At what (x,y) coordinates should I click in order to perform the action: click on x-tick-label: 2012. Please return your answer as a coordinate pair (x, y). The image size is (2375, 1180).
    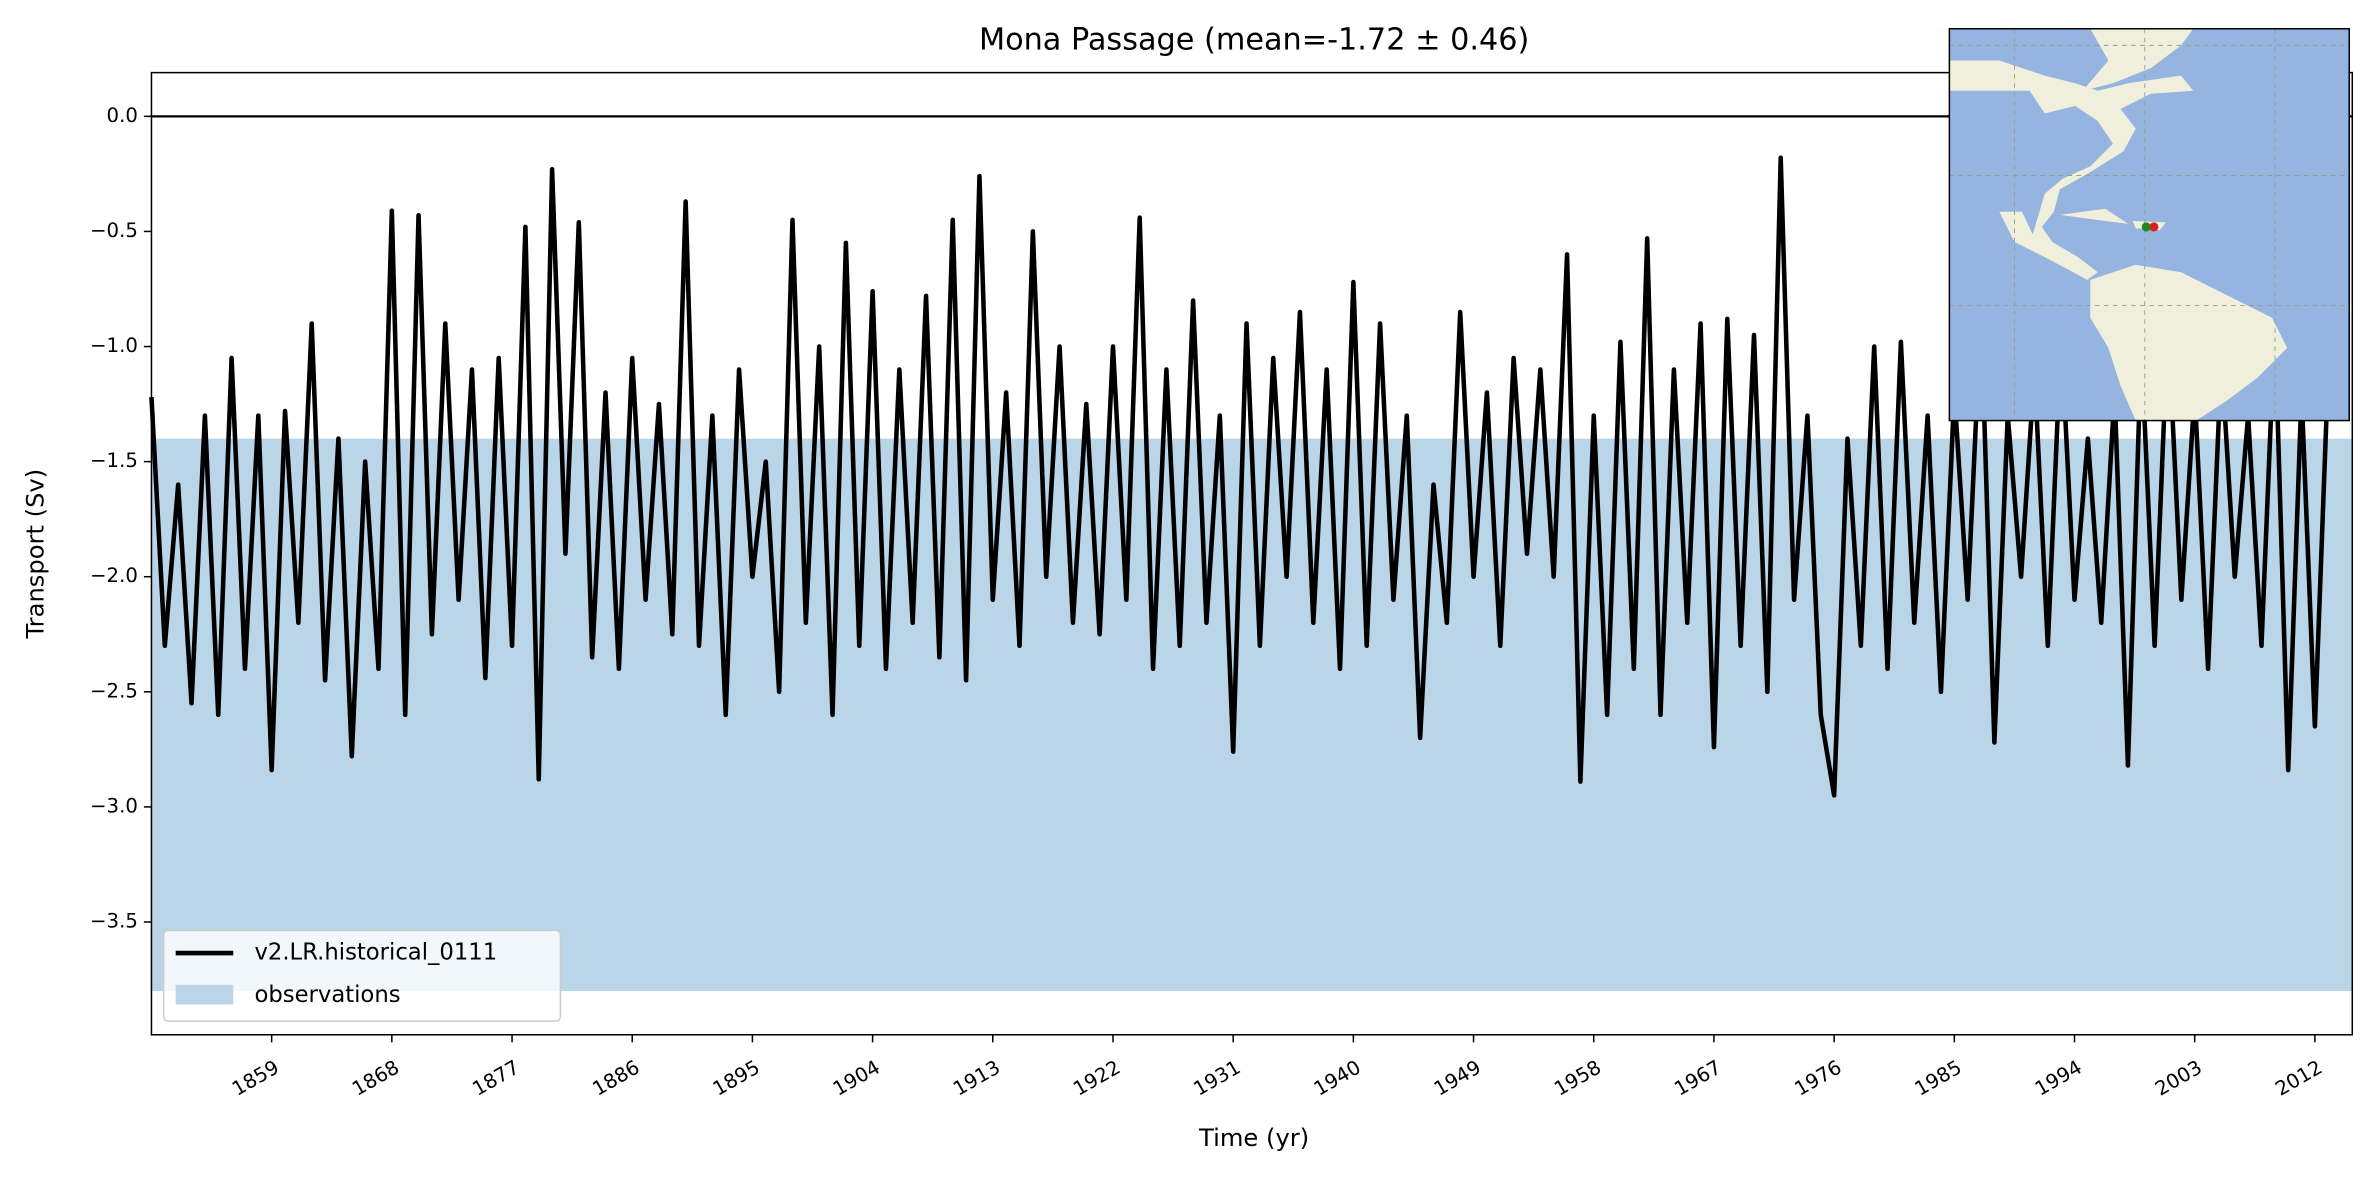
    Looking at the image, I should click on (2298, 1078).